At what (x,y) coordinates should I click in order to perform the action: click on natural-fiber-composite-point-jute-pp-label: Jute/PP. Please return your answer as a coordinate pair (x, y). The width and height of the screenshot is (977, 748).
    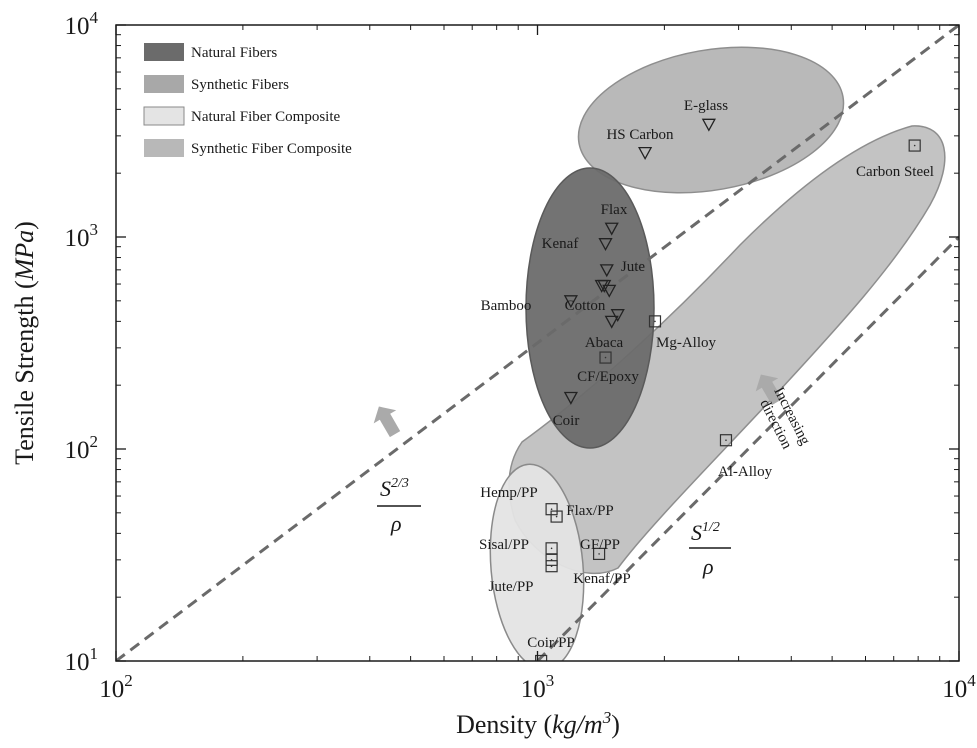
    Looking at the image, I should click on (510, 587).